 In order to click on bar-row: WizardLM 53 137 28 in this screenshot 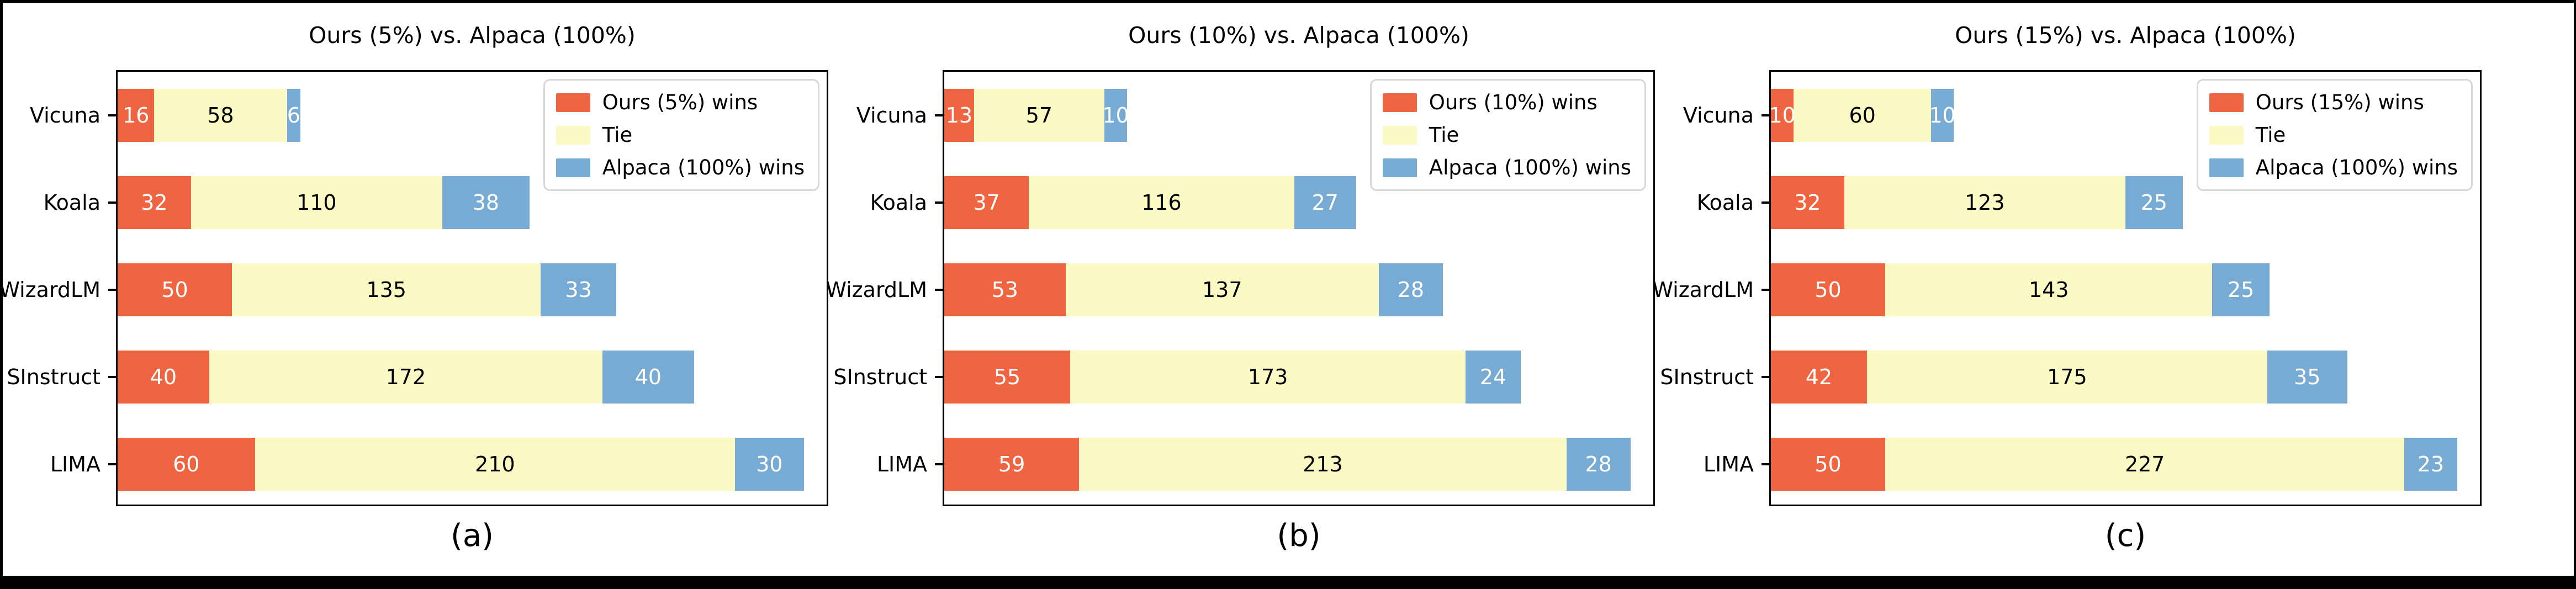, I will do `click(1239, 289)`.